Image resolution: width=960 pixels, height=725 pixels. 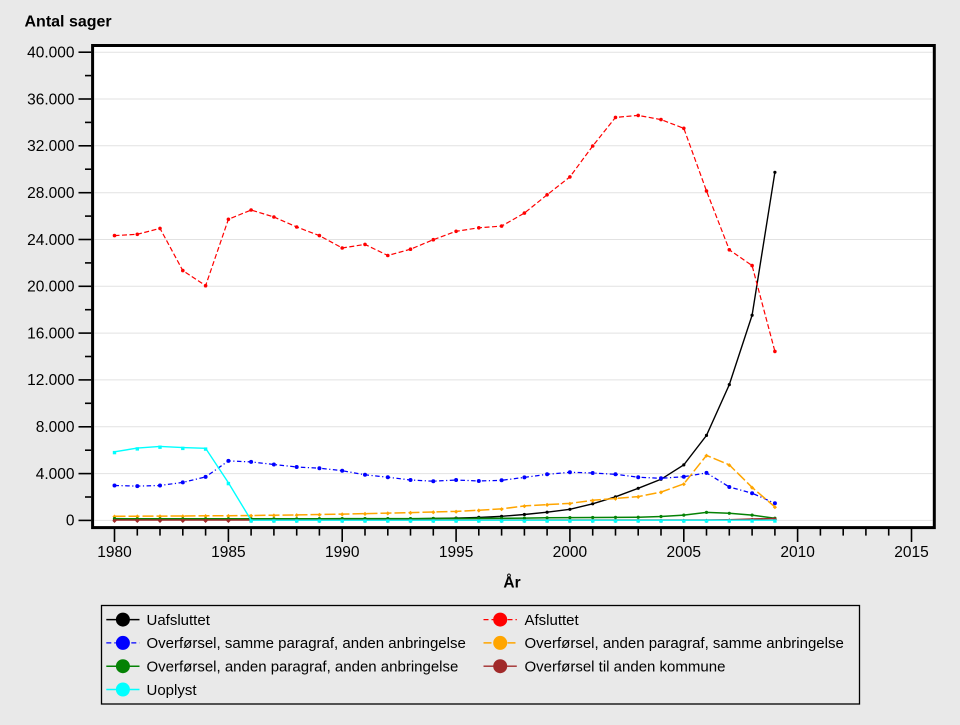 I want to click on svg-text: Afsluttet, so click(x=552, y=620).